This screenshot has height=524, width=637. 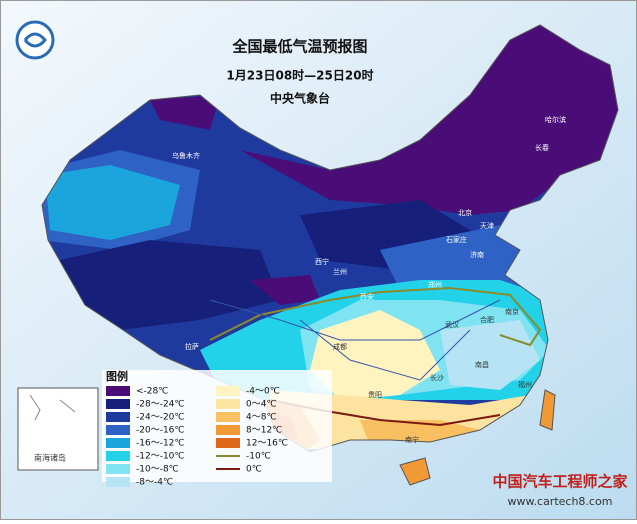 I want to click on logo-mark, so click(x=35, y=40).